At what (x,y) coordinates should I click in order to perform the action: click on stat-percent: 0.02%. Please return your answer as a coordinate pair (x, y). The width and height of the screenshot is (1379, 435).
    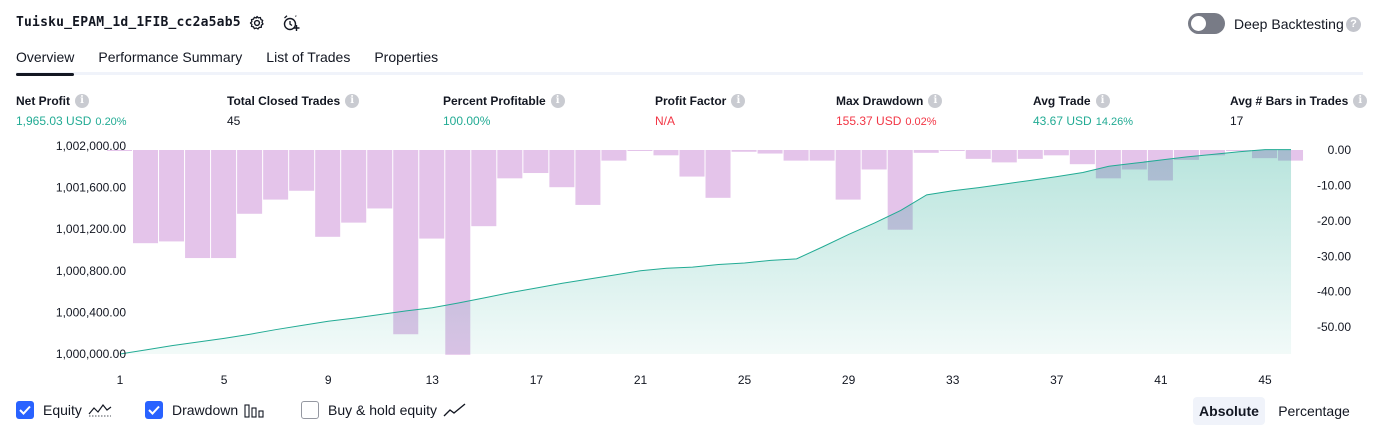
    Looking at the image, I should click on (921, 122).